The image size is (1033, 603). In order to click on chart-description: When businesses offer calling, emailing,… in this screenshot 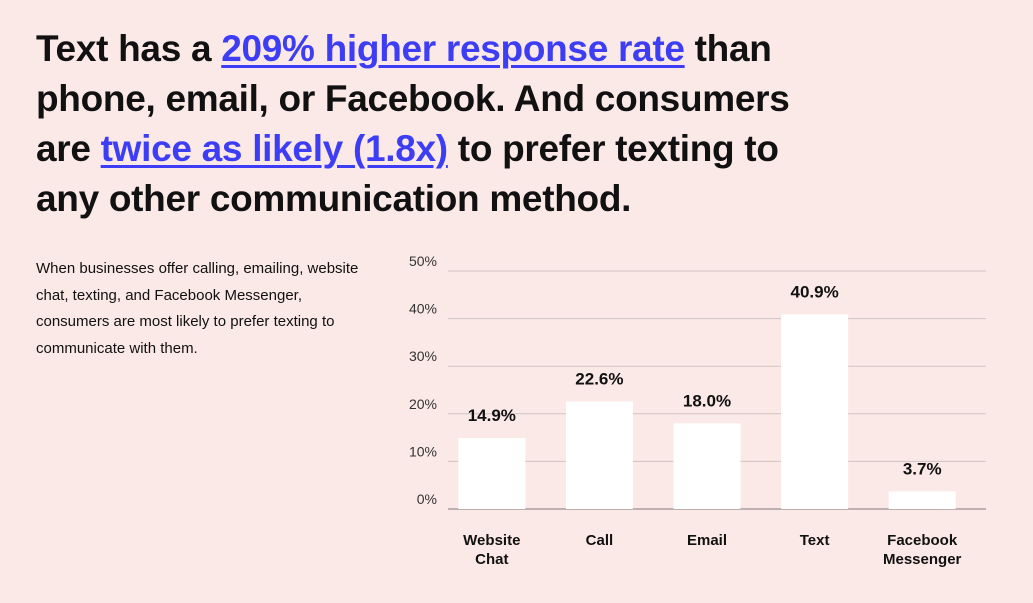, I will do `click(197, 308)`.